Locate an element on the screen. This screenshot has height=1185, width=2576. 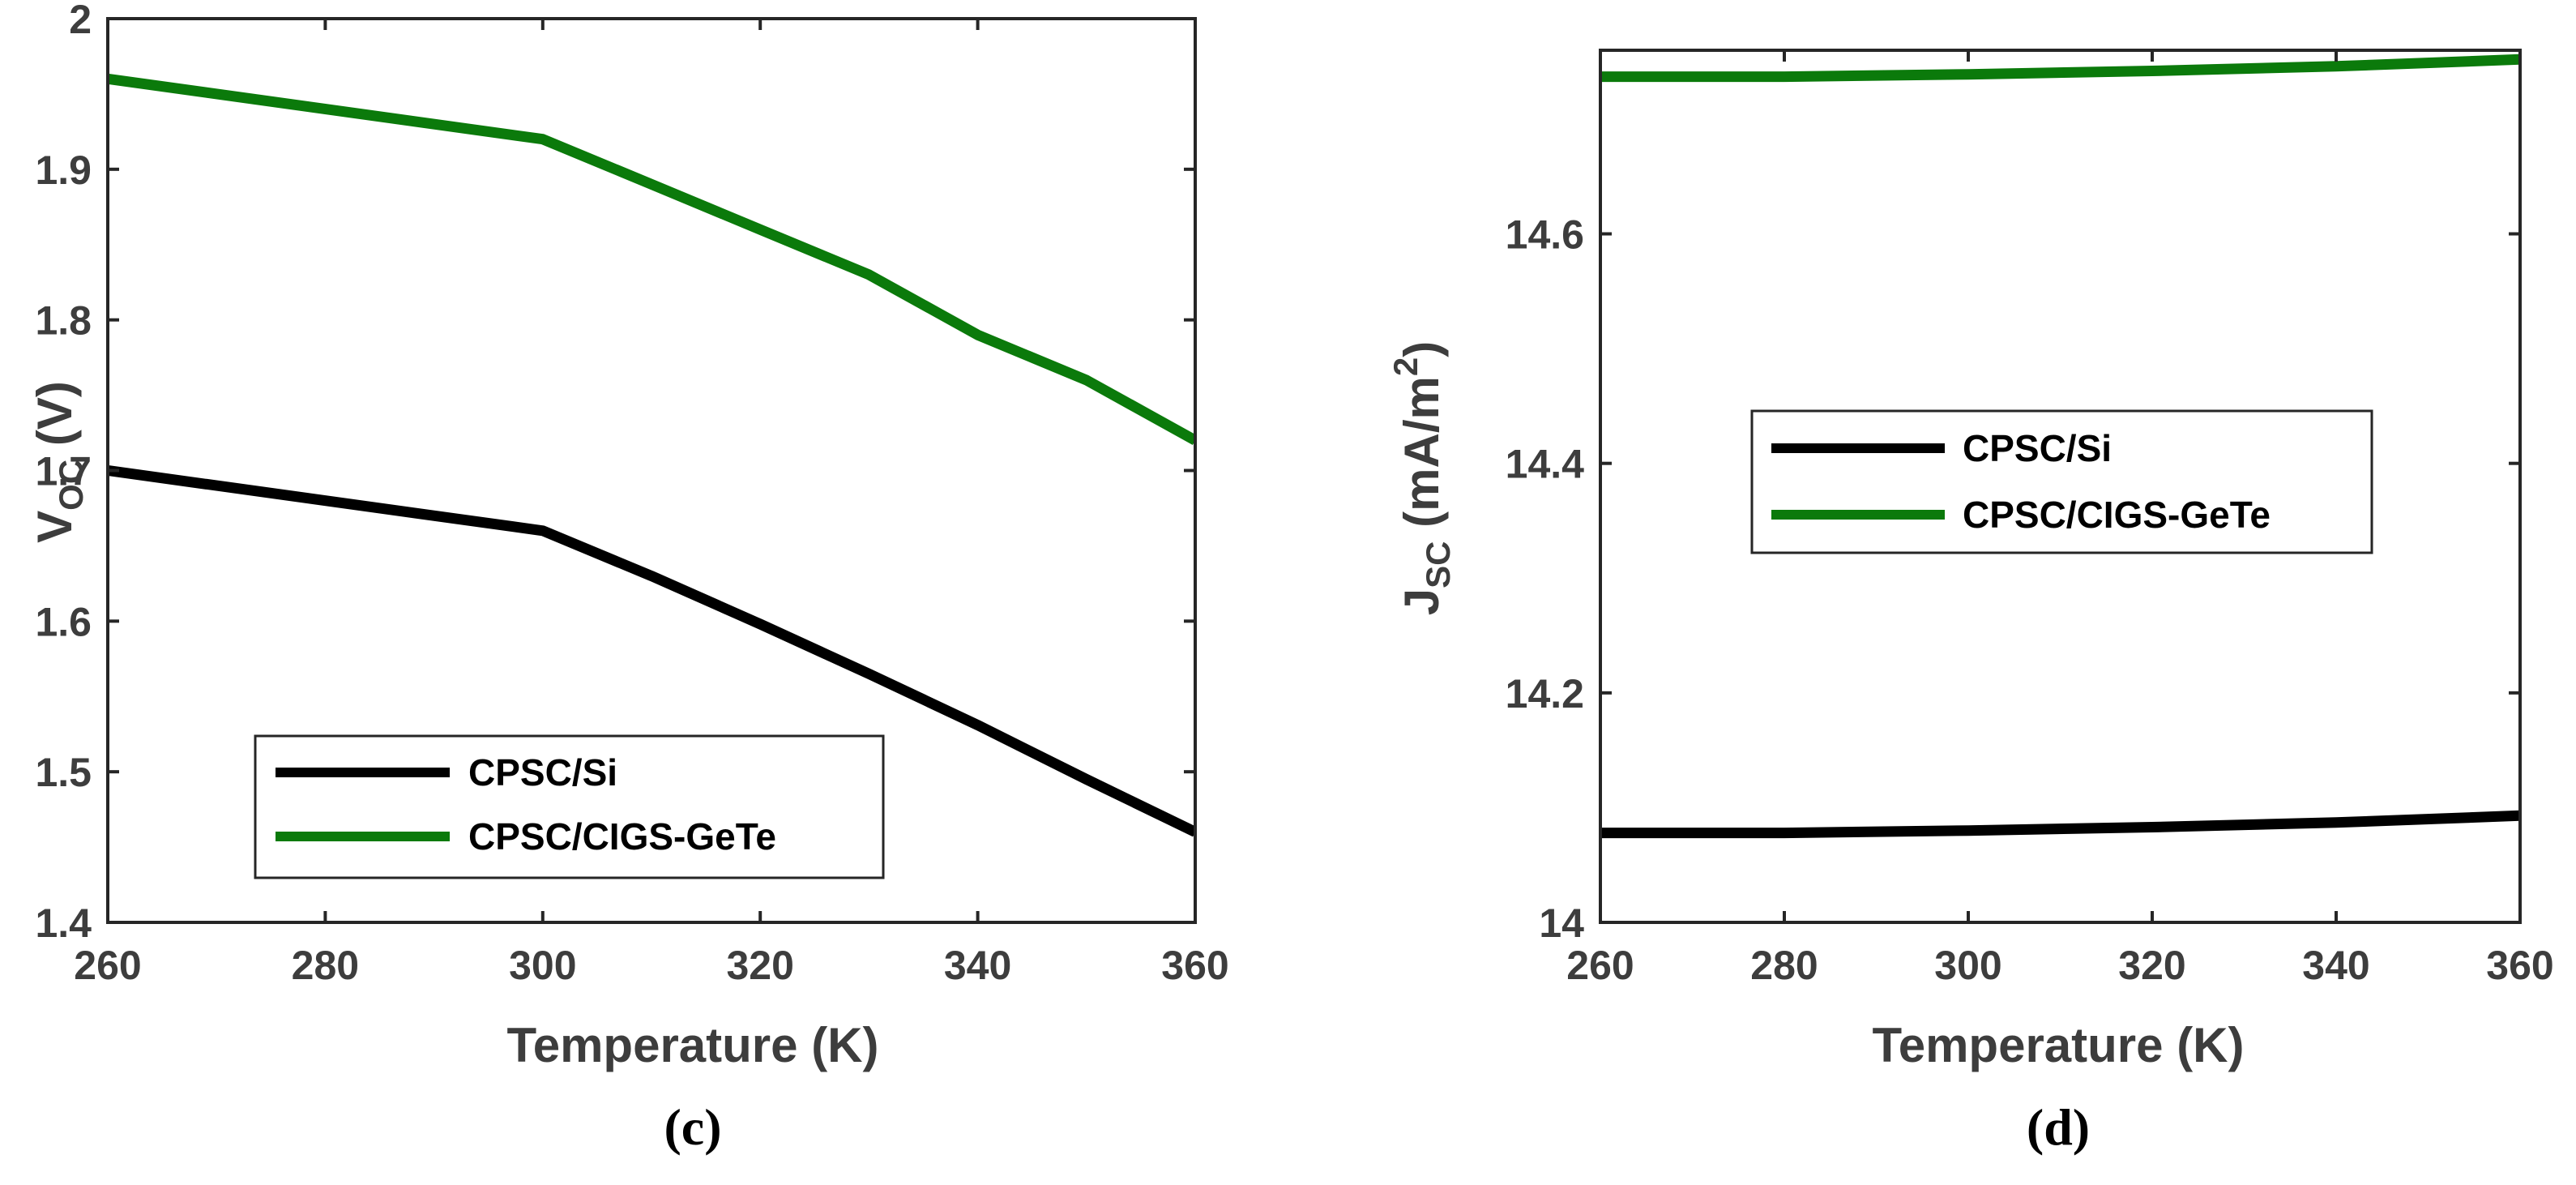
panel-d-legend-label-si: CPSC/Si is located at coordinates (2037, 448).